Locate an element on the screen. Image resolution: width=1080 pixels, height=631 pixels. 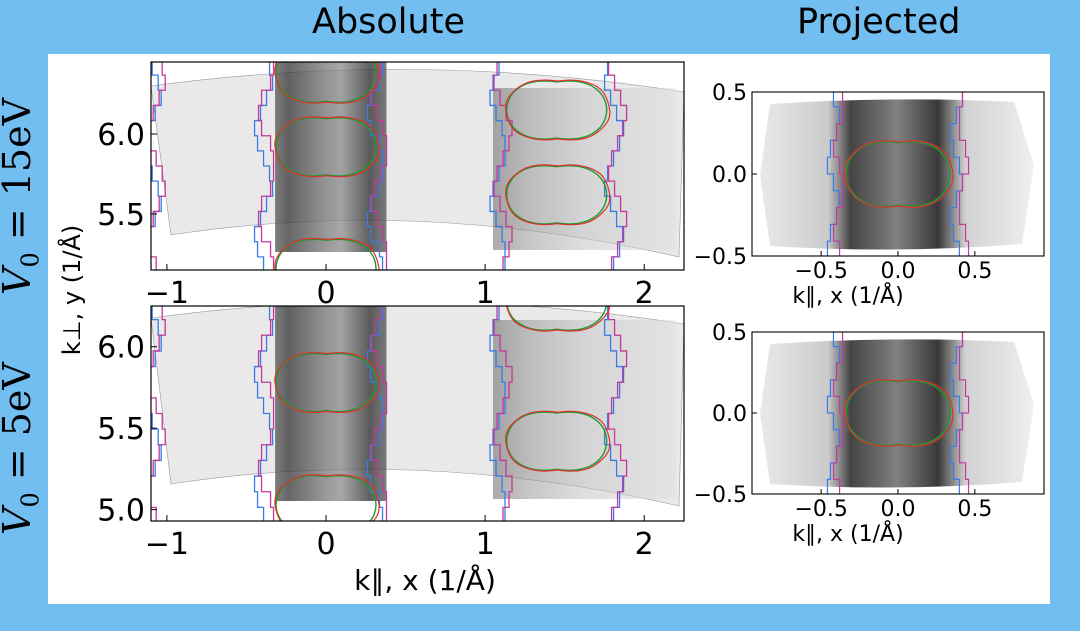
absolute-title: Absolute is located at coordinates (388, 22).